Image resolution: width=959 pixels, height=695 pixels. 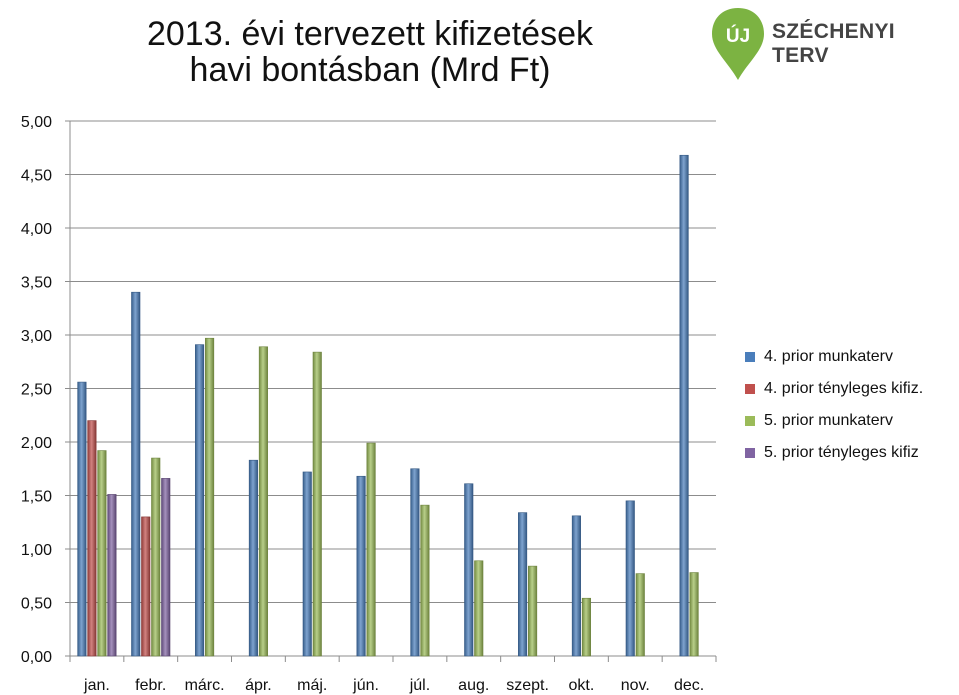 I want to click on legend-item: 5. prior munkaterv, so click(x=834, y=421).